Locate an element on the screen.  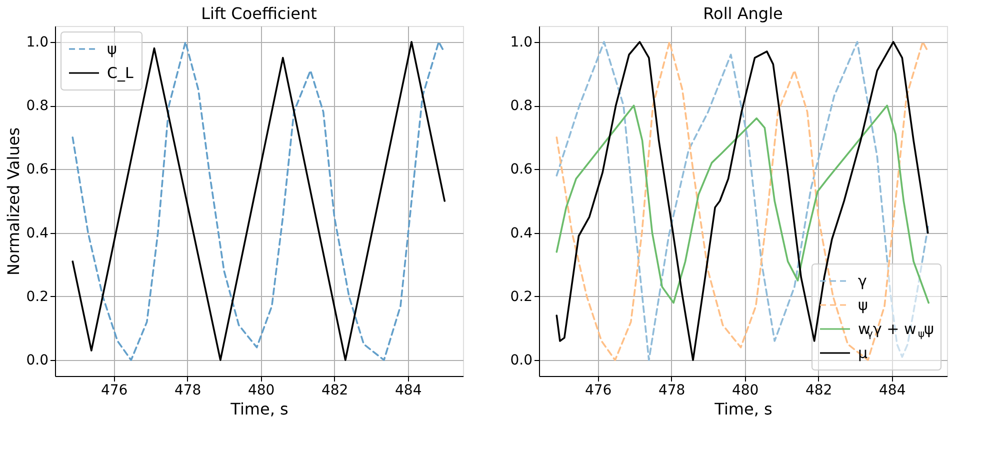
legend-label: μ is located at coordinates (863, 353).